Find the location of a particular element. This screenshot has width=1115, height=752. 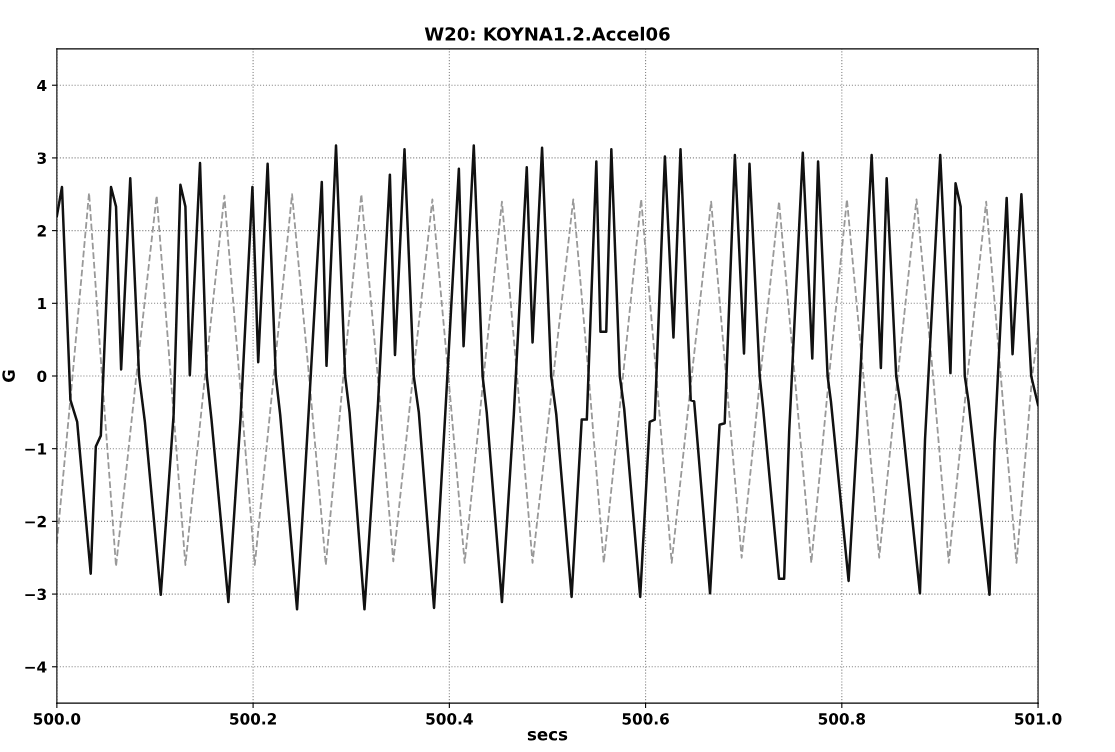

y-axis-title: G is located at coordinates (8, 376).